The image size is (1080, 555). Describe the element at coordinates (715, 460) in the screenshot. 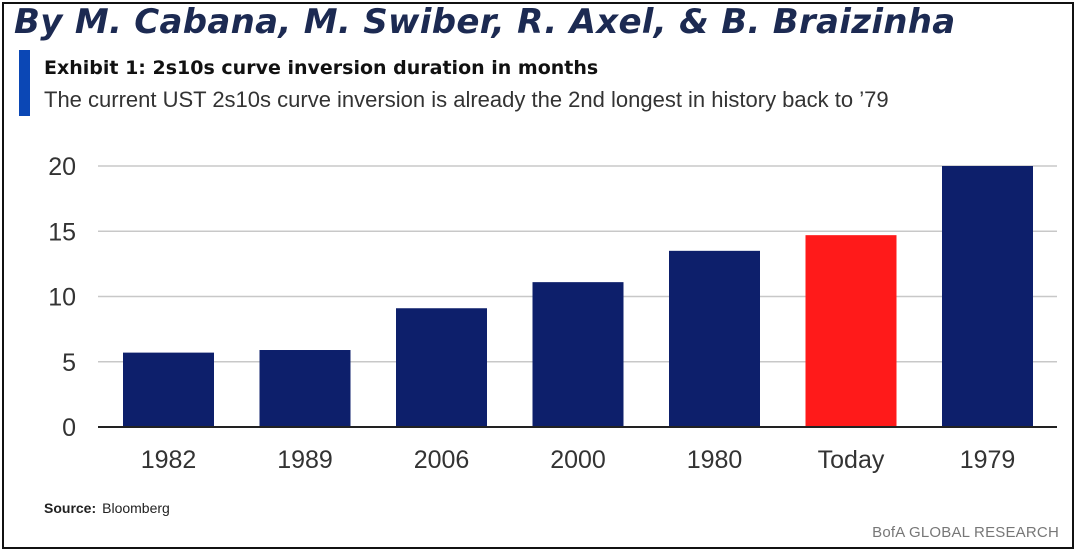

I see `x-tick-label: 1980` at that location.